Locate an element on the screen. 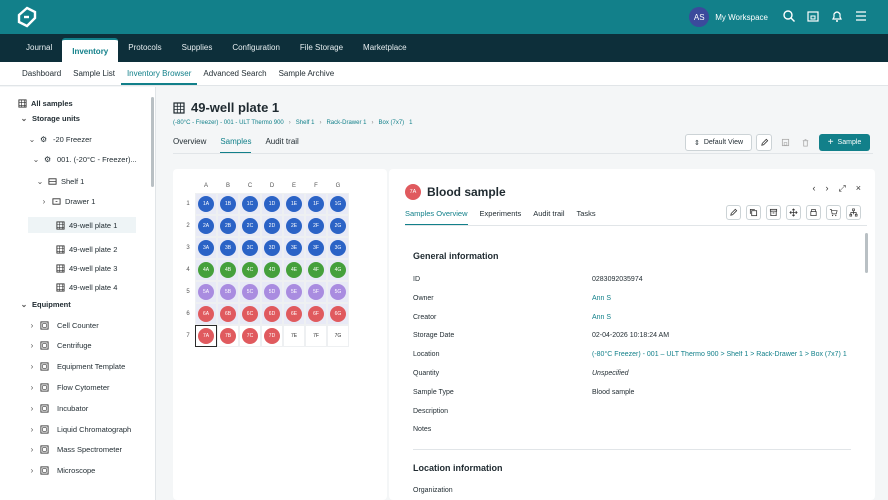 The width and height of the screenshot is (888, 500). well-cell: 7F is located at coordinates (316, 336).